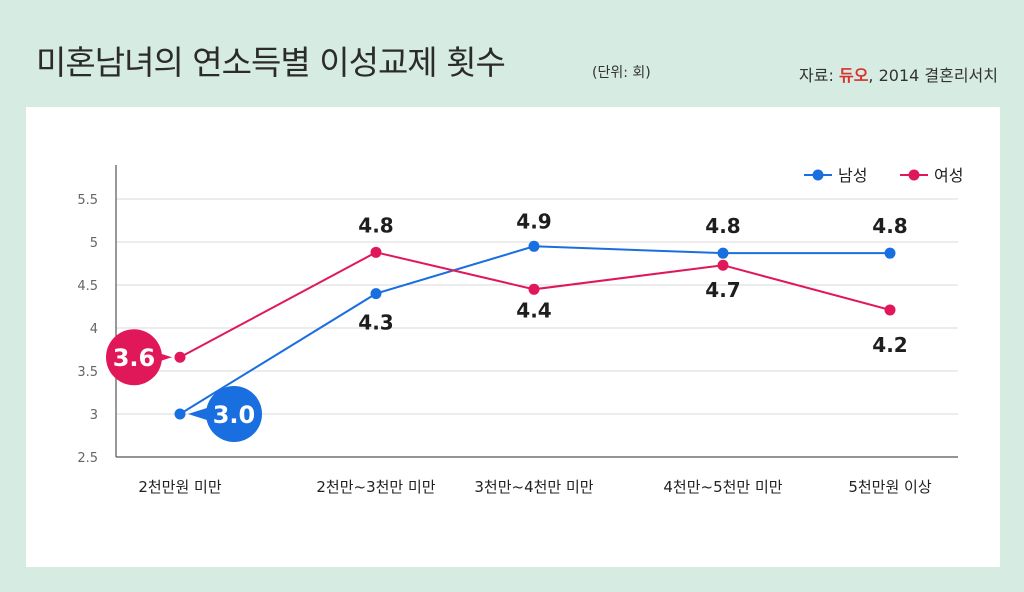 The image size is (1024, 592). What do you see at coordinates (948, 175) in the screenshot?
I see `legend-label-female: 여성` at bounding box center [948, 175].